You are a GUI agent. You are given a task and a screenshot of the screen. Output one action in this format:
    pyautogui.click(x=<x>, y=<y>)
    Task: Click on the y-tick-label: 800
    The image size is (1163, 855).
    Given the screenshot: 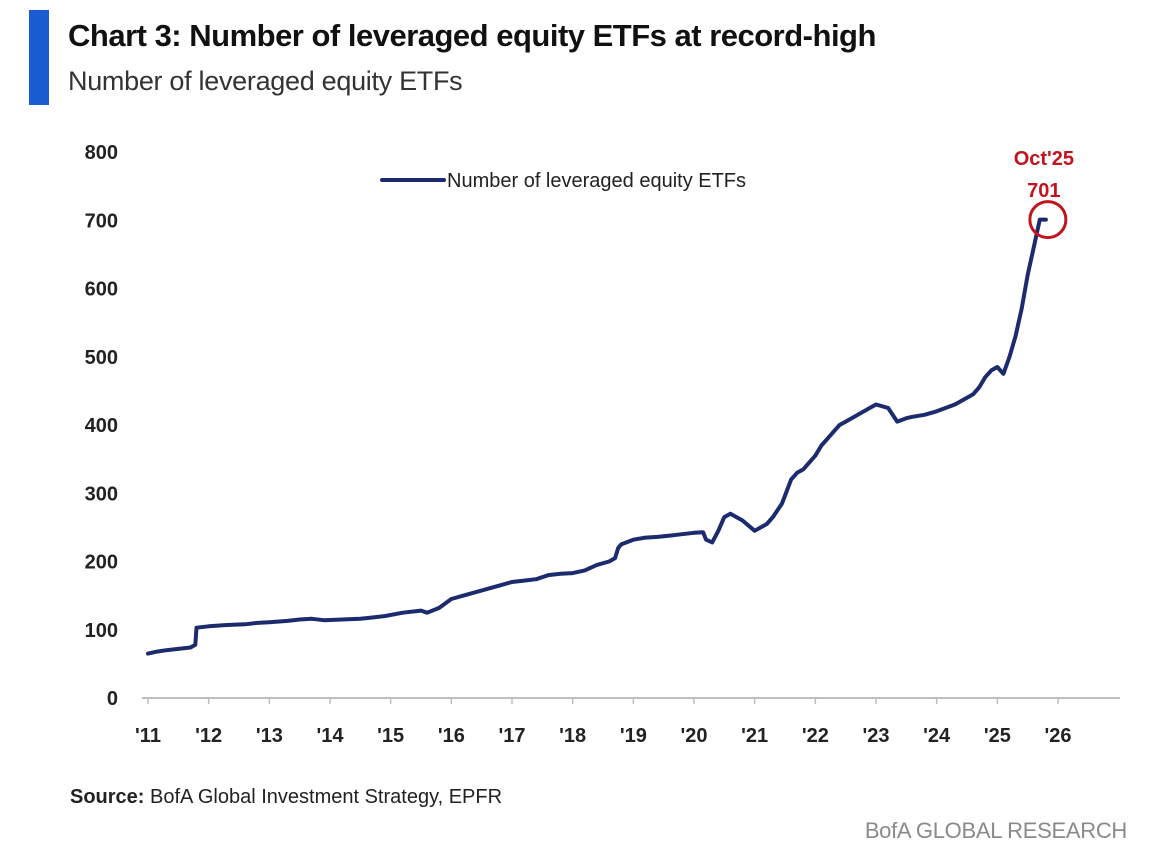 What is the action you would take?
    pyautogui.click(x=101, y=153)
    